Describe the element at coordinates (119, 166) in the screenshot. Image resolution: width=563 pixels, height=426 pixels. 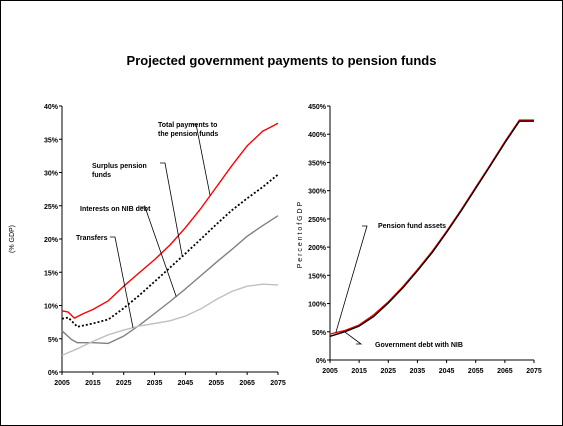
I see `series-label: Surplus pension` at that location.